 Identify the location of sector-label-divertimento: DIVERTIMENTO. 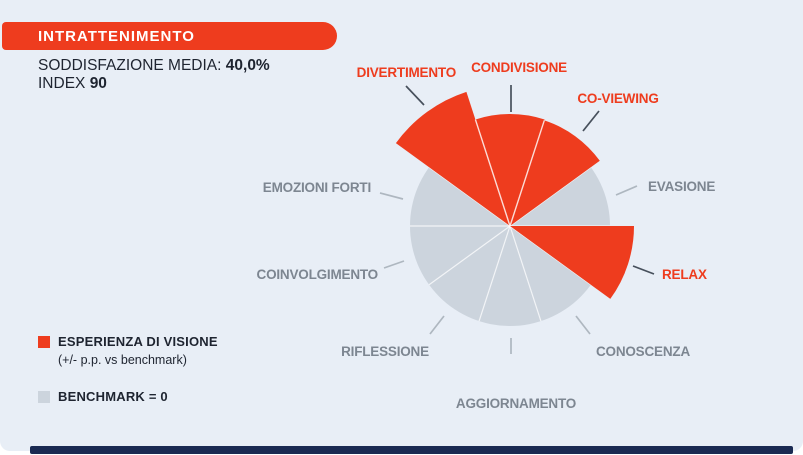
(406, 72).